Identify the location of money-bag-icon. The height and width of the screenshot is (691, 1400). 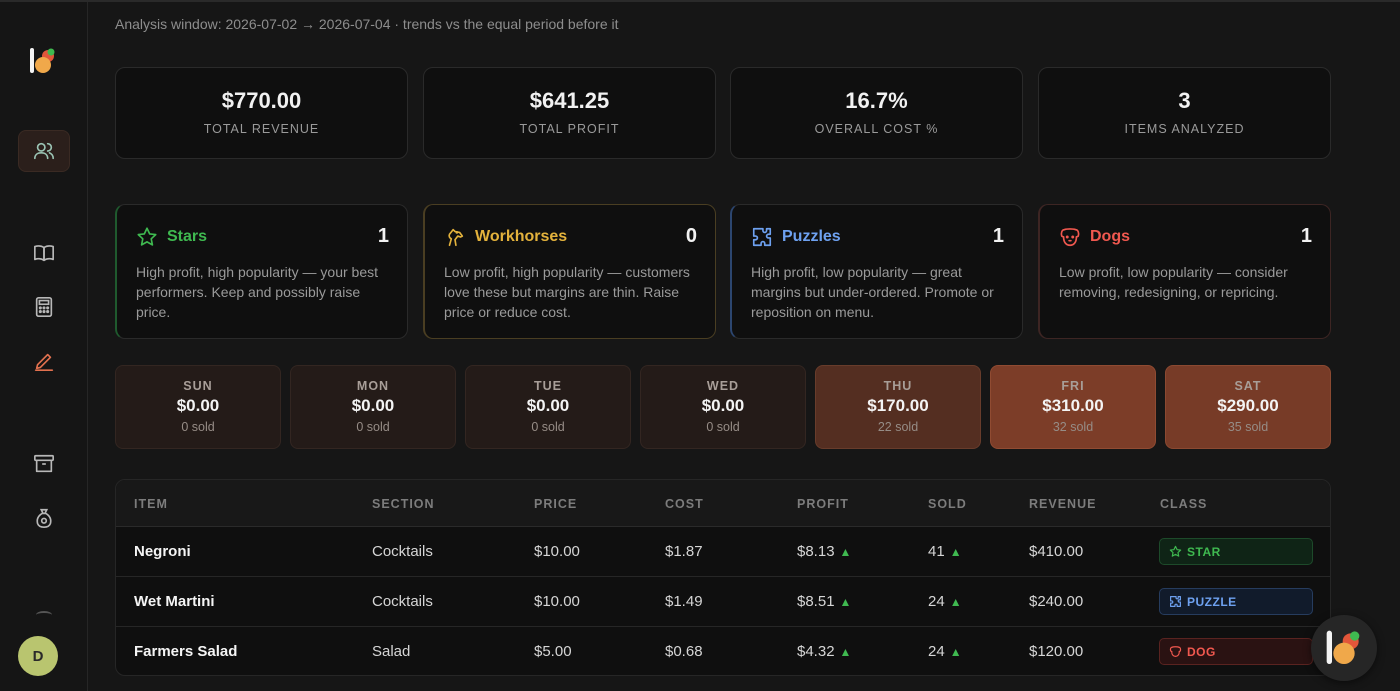
(44, 518).